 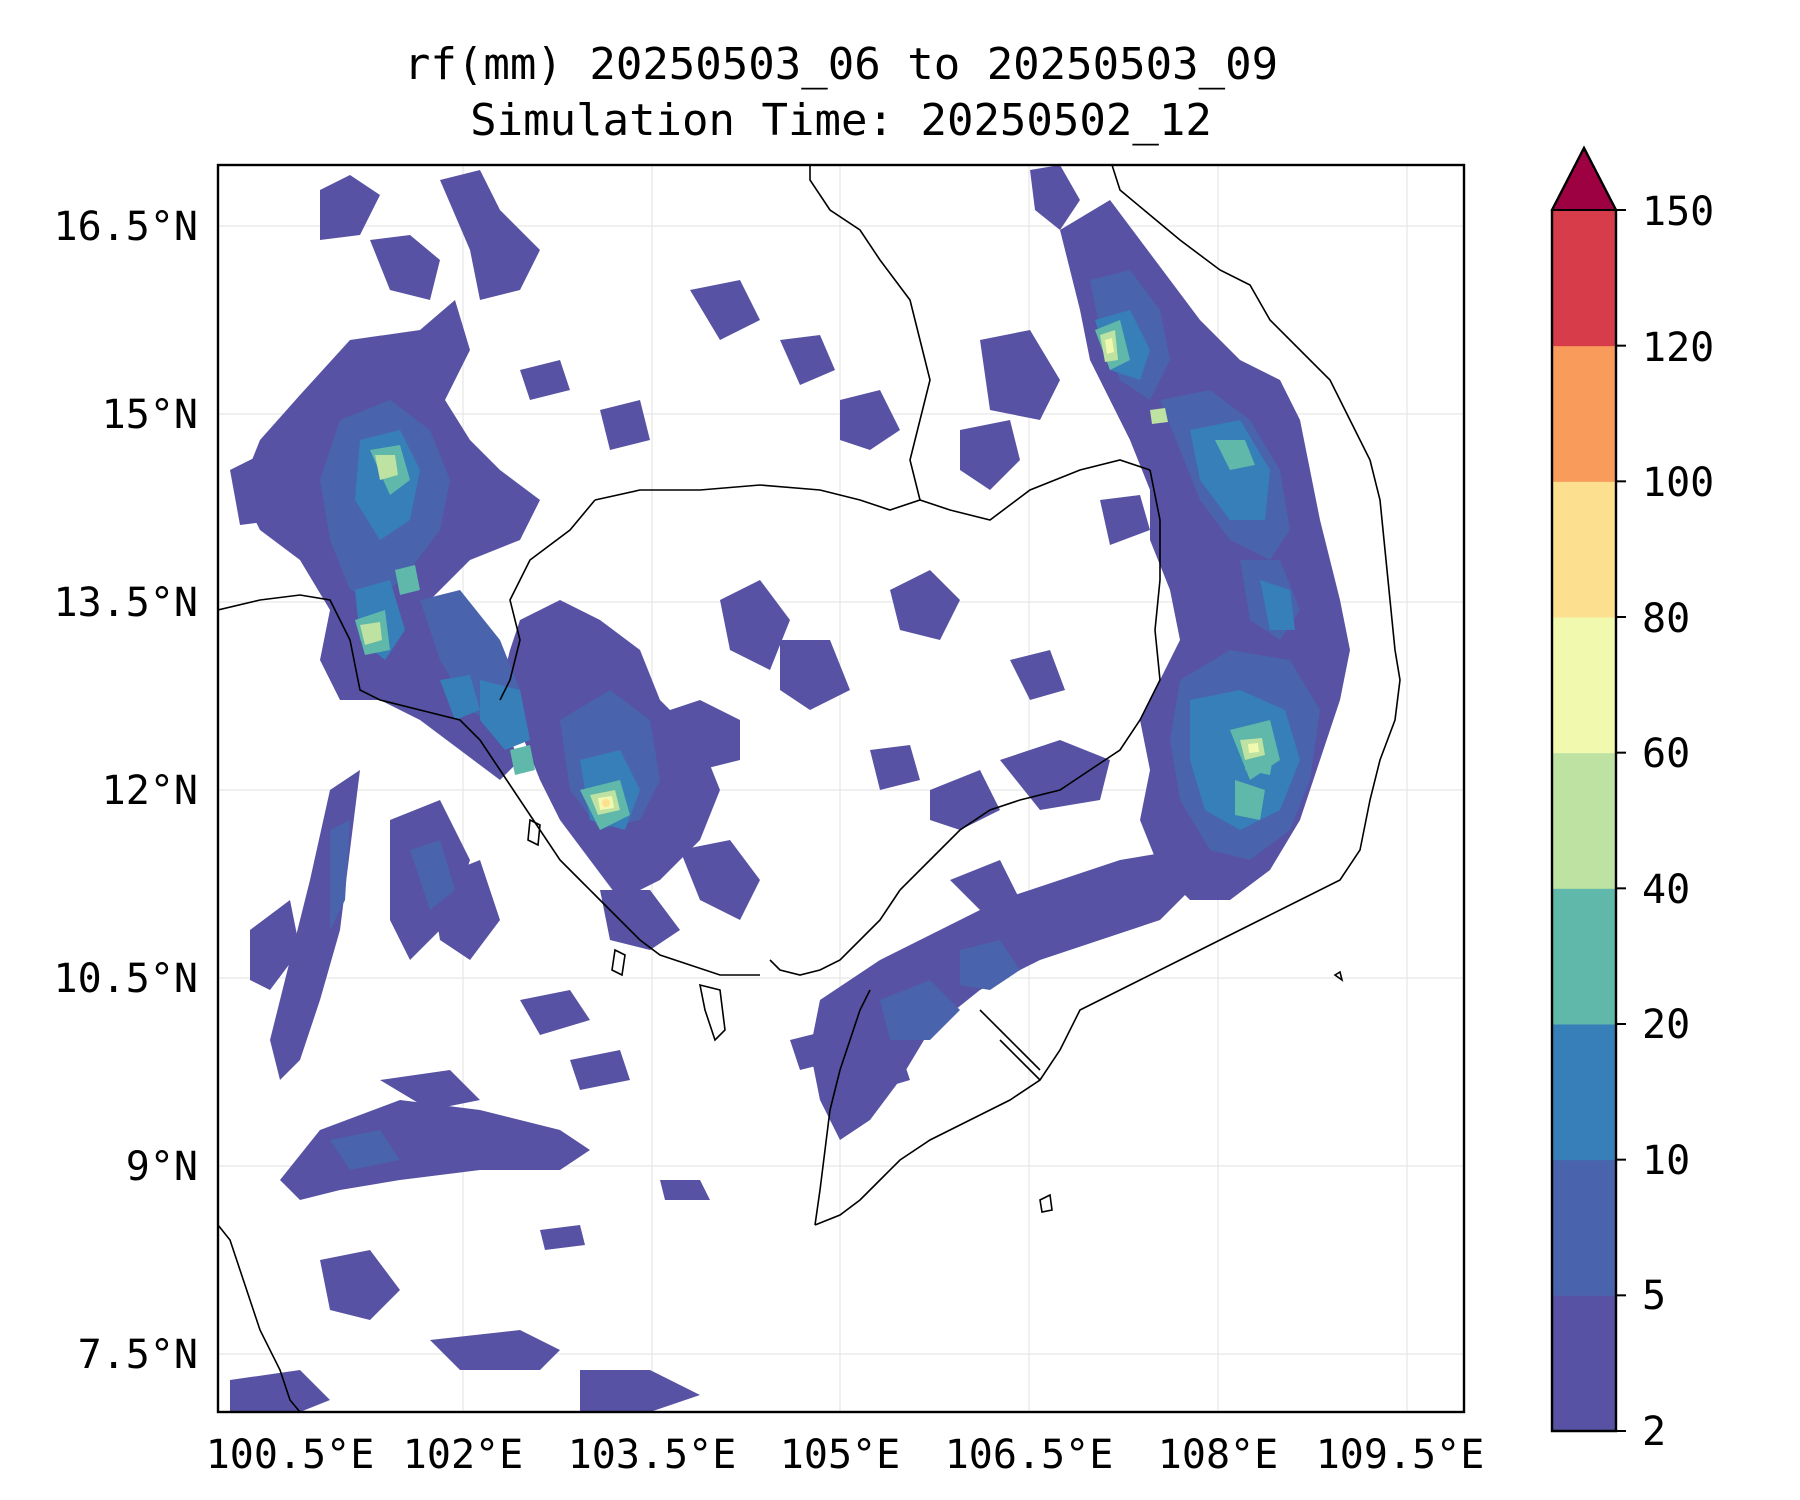 I want to click on y-tick-label: 10.5°N, so click(x=126, y=979).